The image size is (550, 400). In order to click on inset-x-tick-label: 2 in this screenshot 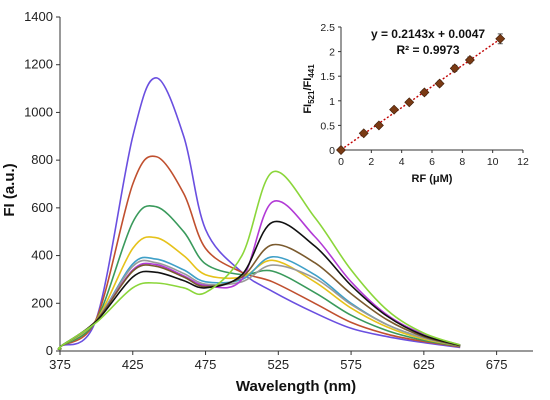, I will do `click(371, 162)`.